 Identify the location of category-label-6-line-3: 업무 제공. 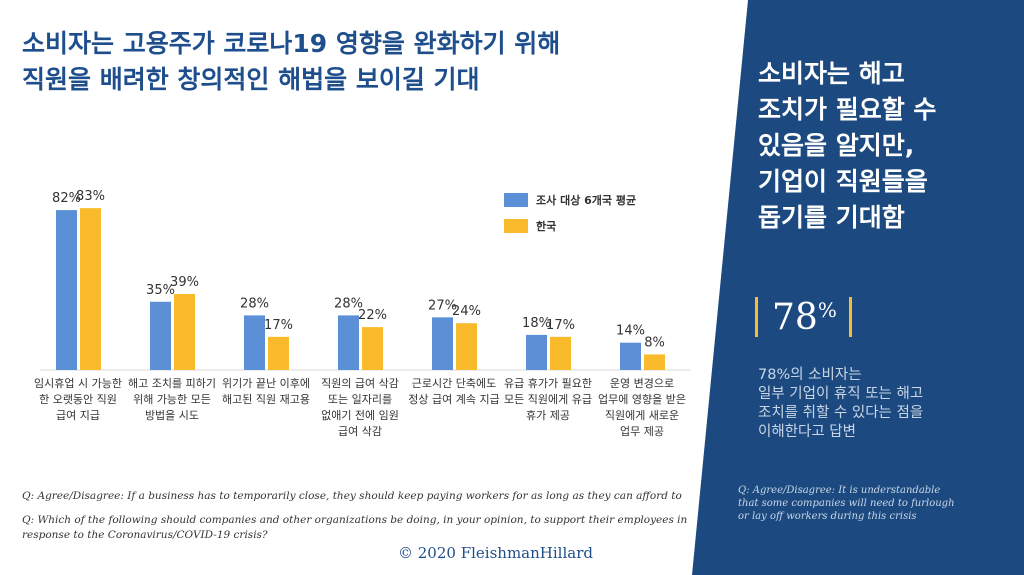
(642, 431).